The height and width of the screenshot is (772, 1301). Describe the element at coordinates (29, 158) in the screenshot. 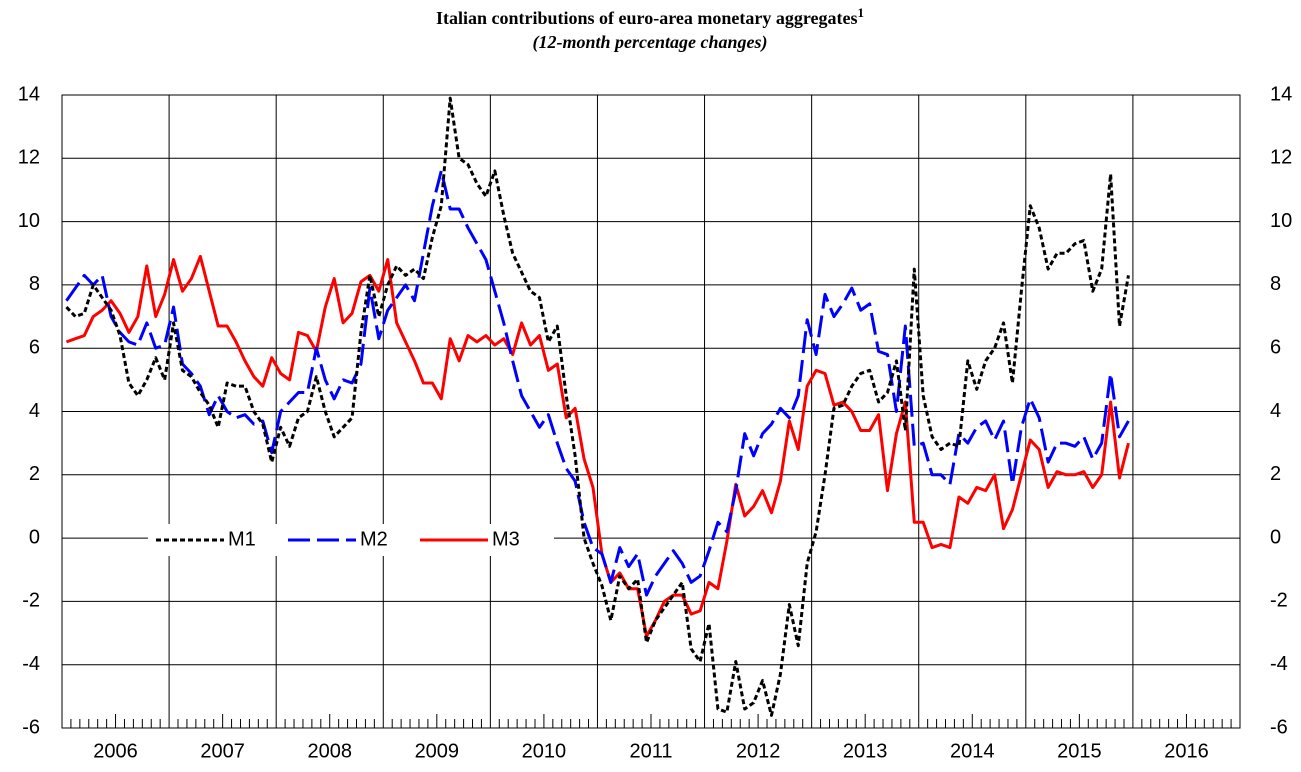

I see `y-tick-label: 12` at that location.